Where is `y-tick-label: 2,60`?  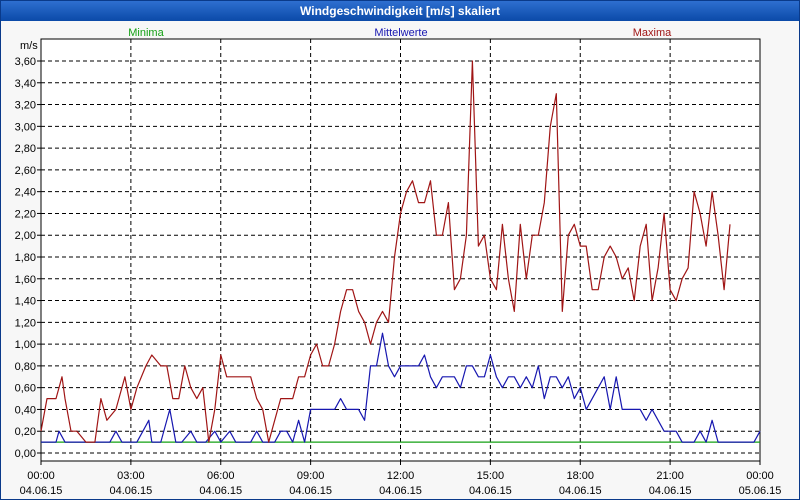 y-tick-label: 2,60 is located at coordinates (25, 171).